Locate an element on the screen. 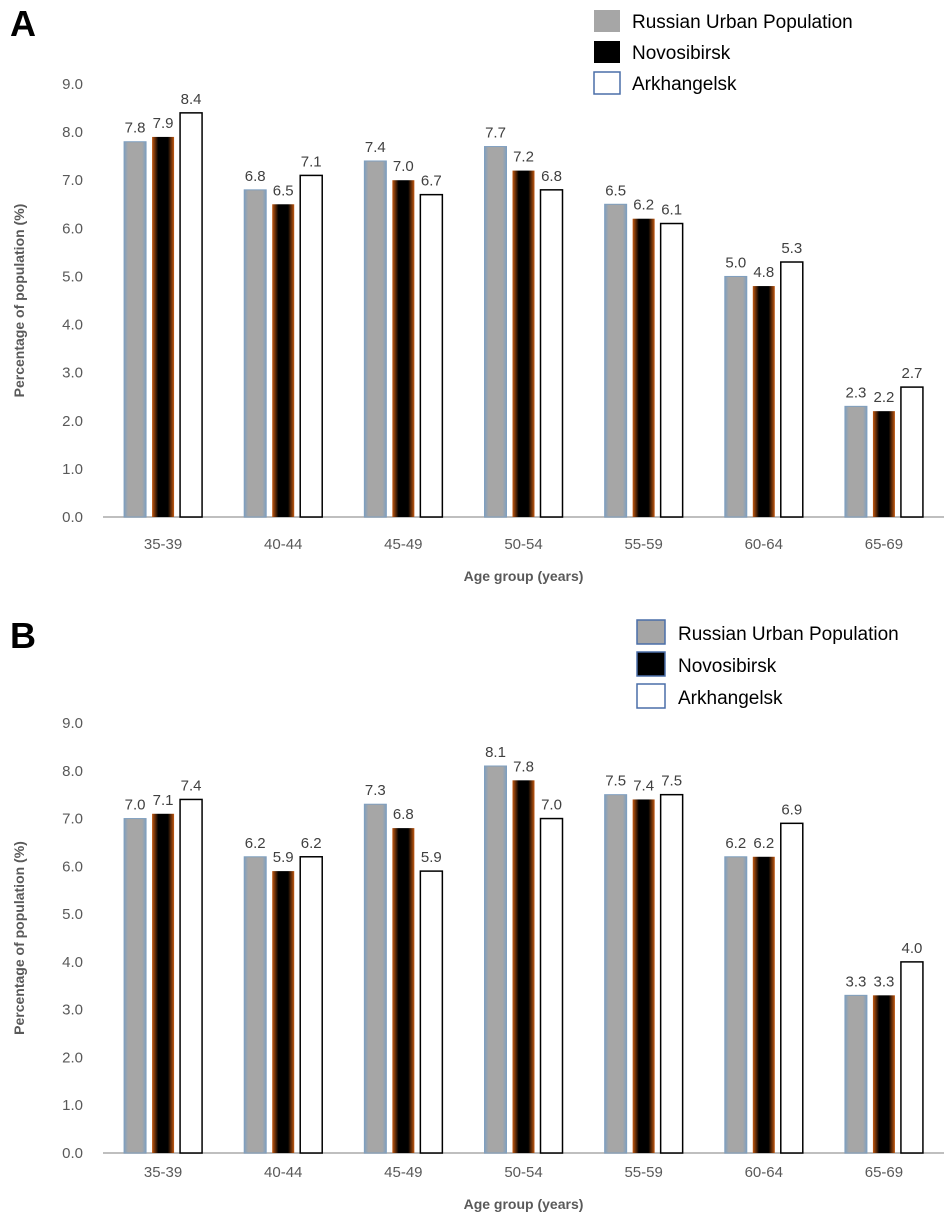 The height and width of the screenshot is (1222, 946). y-tick-label: 7.0 is located at coordinates (72, 819).